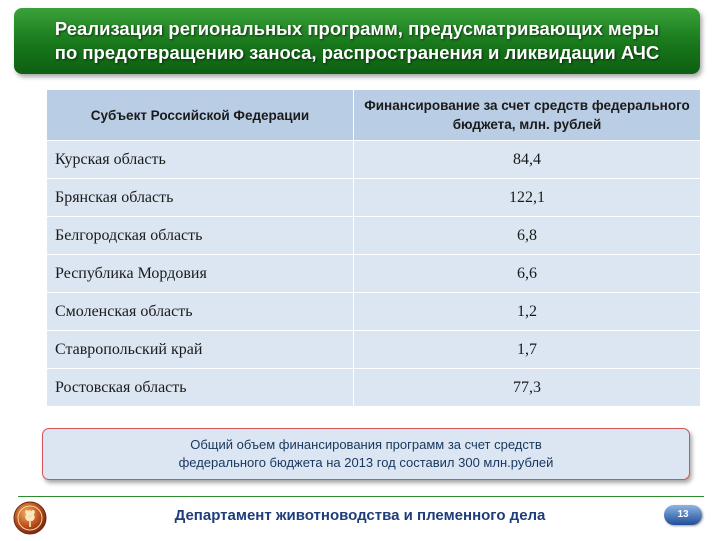 The width and height of the screenshot is (720, 541). I want to click on page-number-badge: 13, so click(683, 515).